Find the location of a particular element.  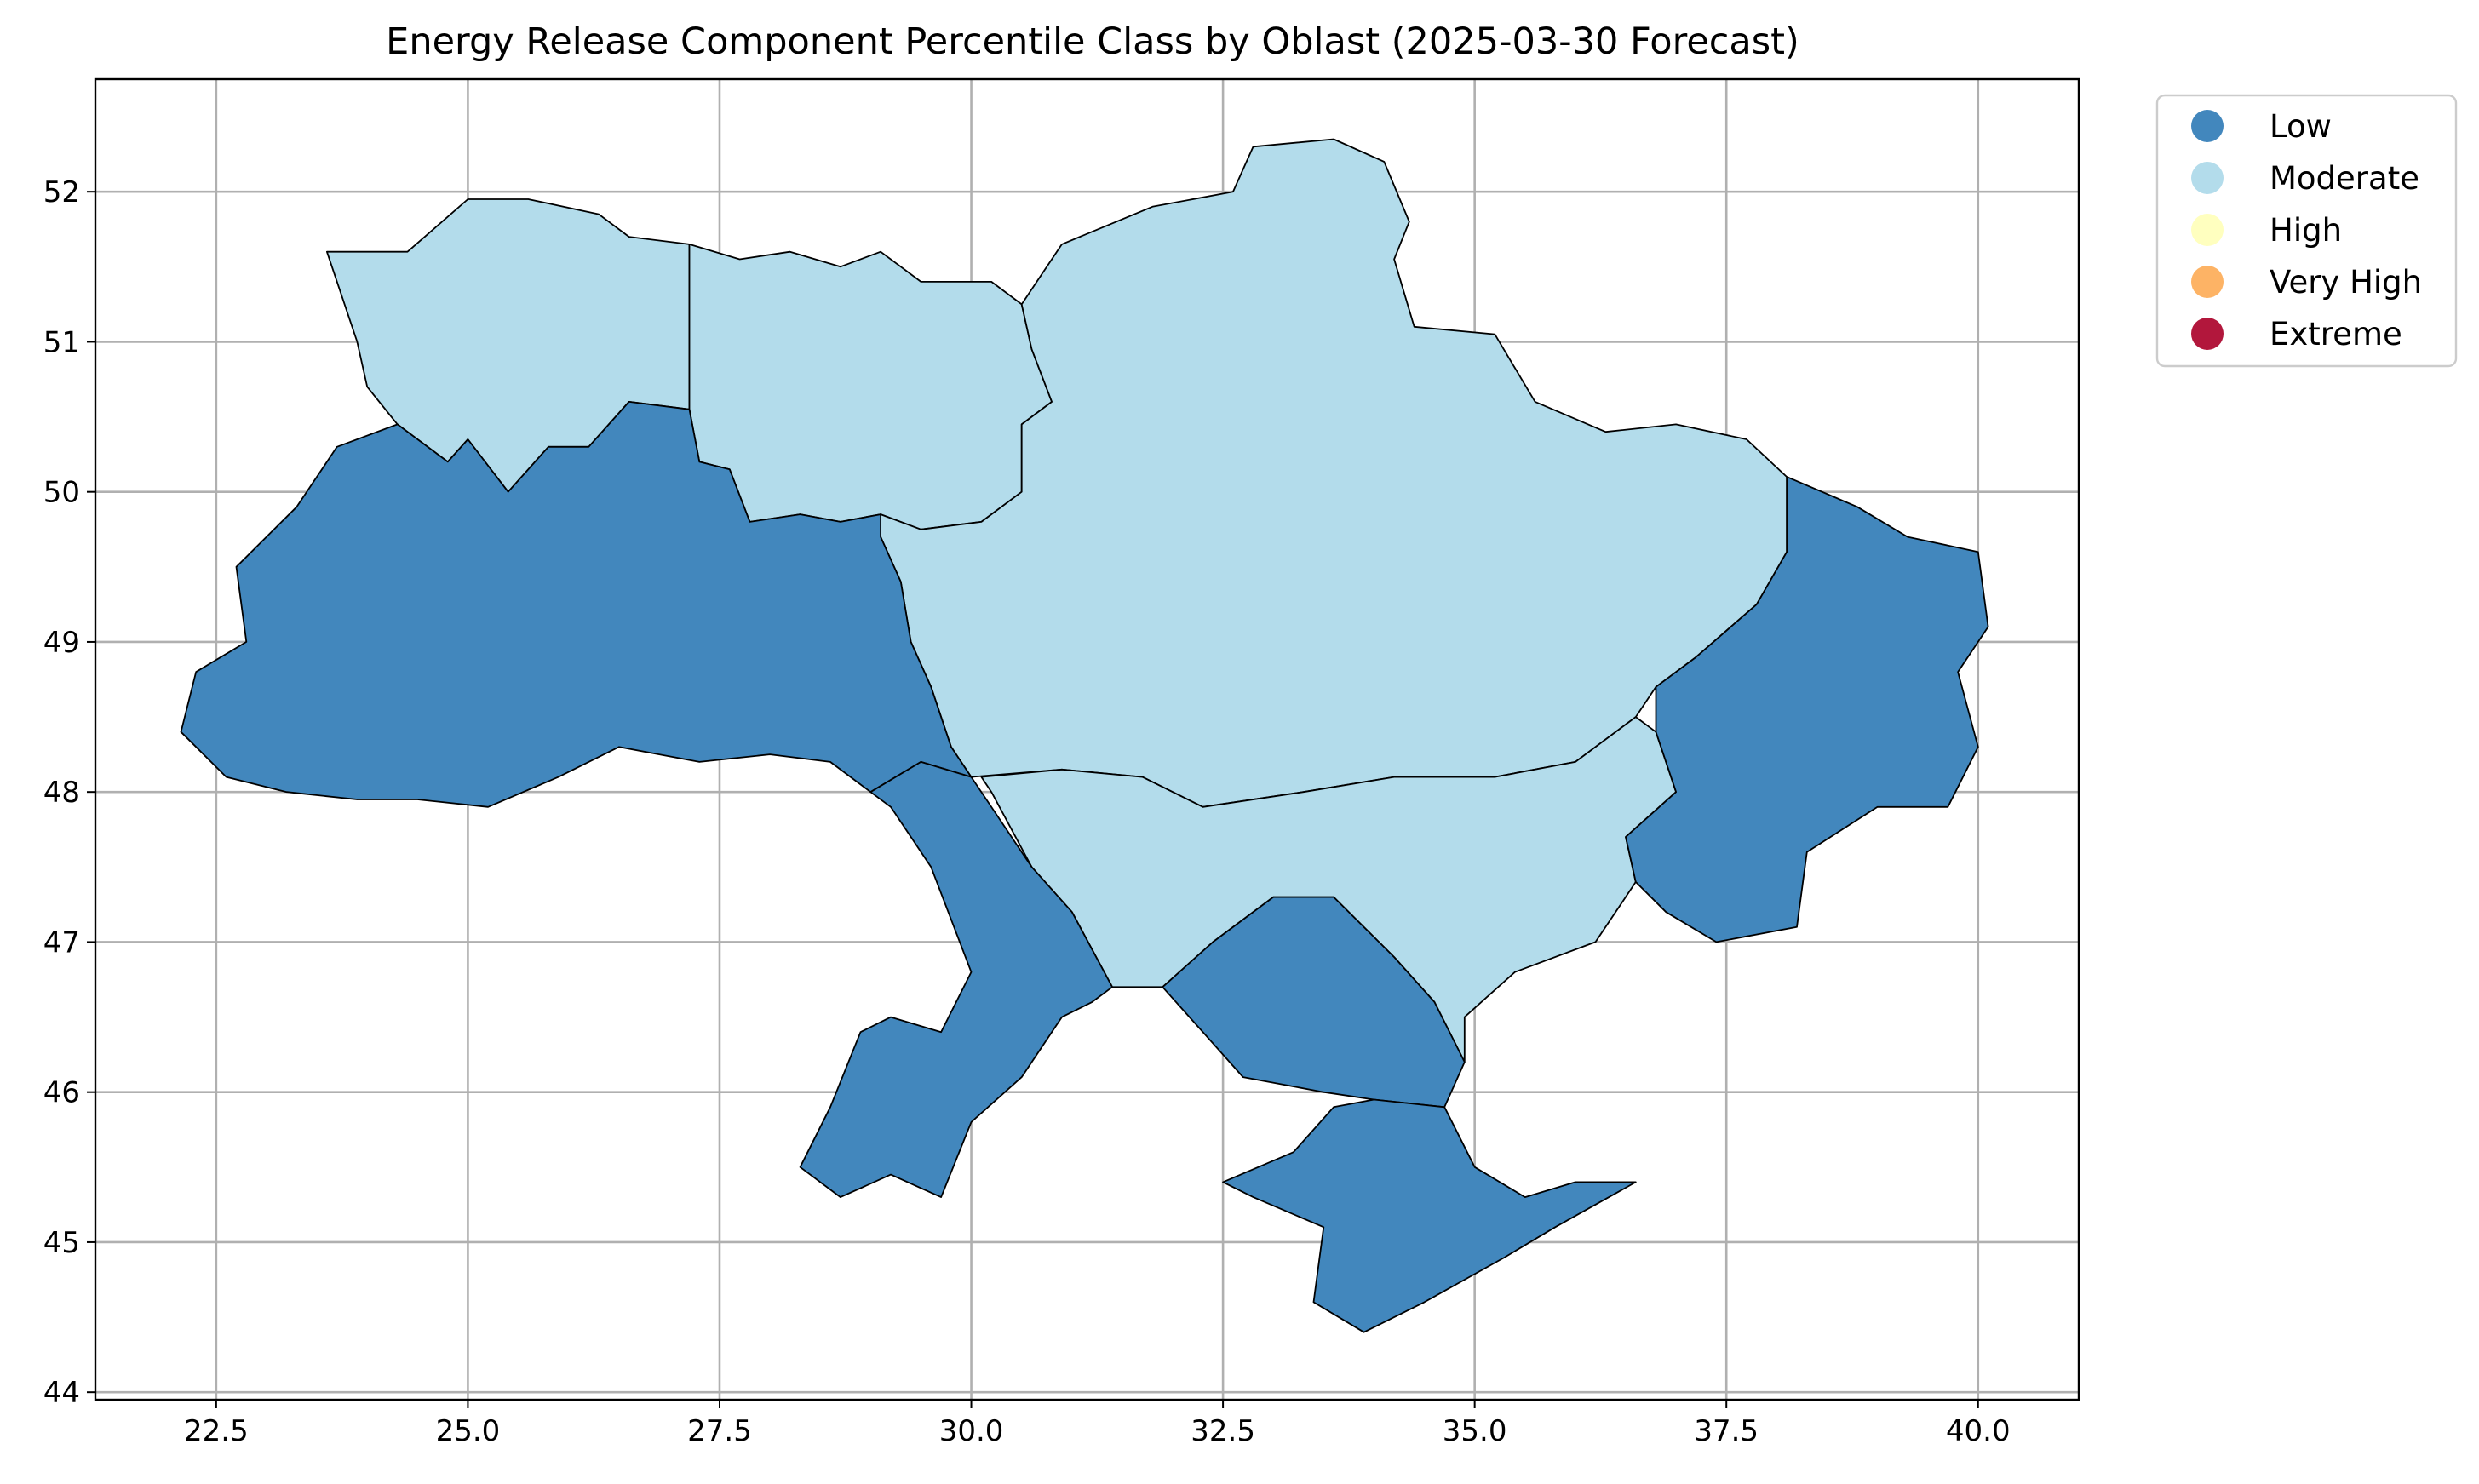

y-tick-label: 46 is located at coordinates (61, 1093).